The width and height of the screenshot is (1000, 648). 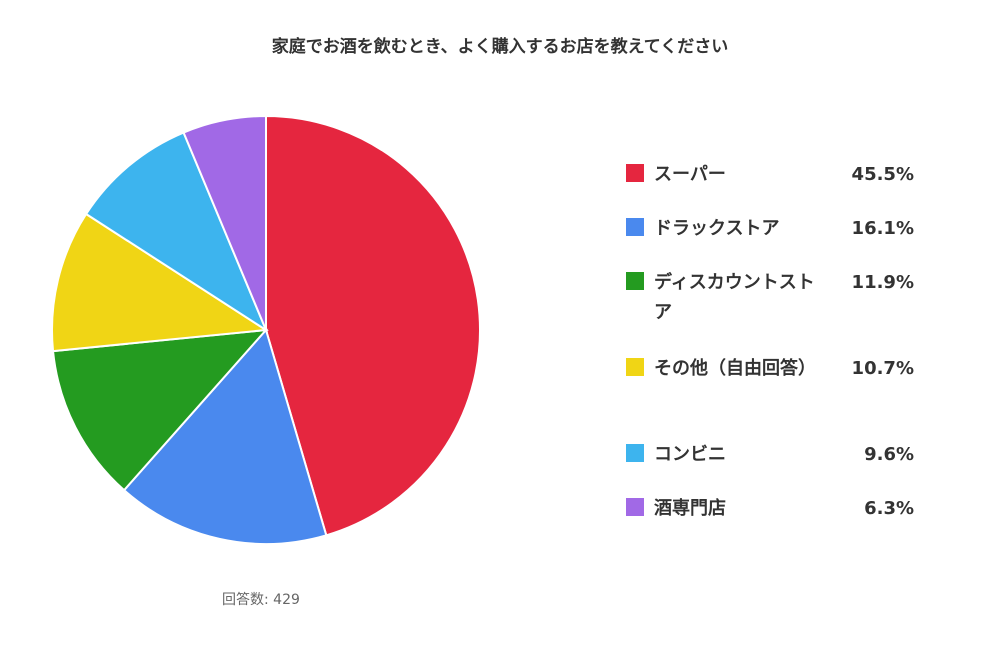 I want to click on legend-label: 酒専門店, so click(x=690, y=508).